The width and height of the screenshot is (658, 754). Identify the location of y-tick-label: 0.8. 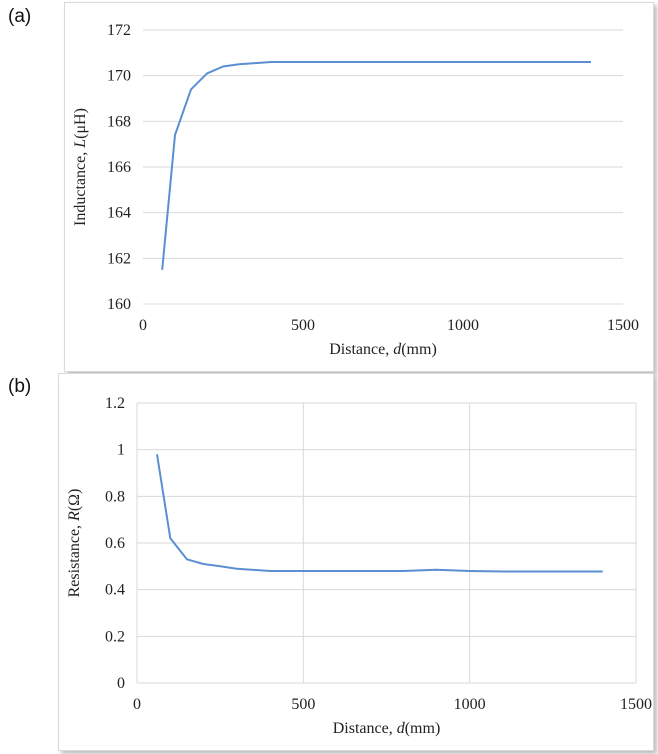
(115, 496).